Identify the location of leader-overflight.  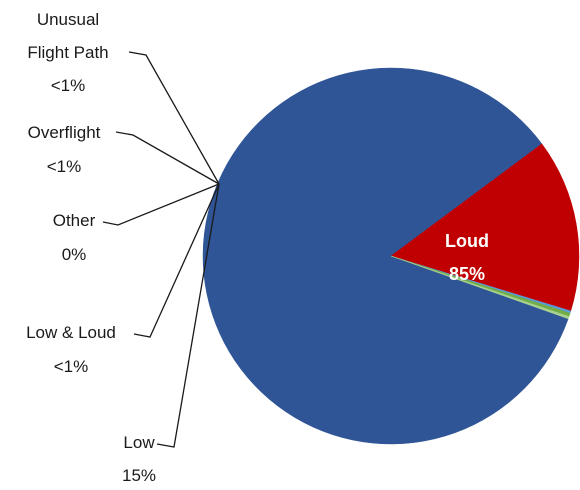
(167, 158).